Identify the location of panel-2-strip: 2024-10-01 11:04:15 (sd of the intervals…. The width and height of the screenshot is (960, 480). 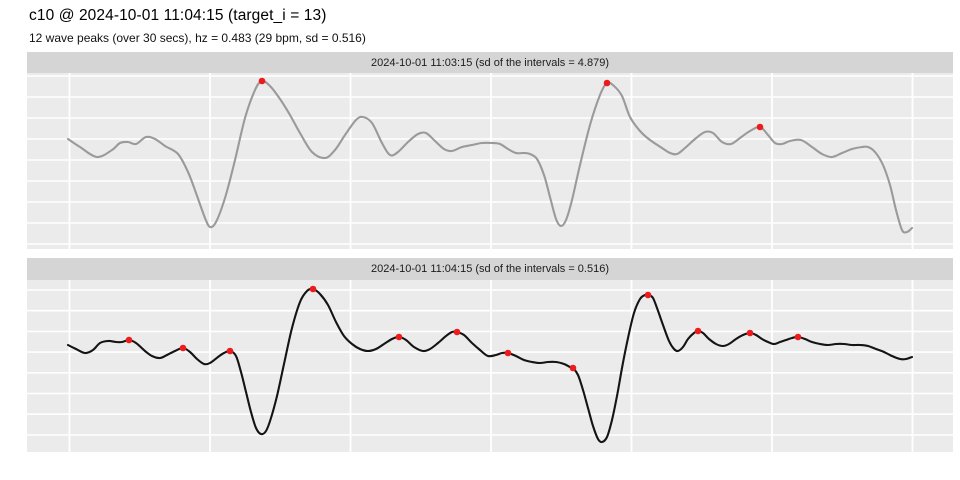
(490, 269).